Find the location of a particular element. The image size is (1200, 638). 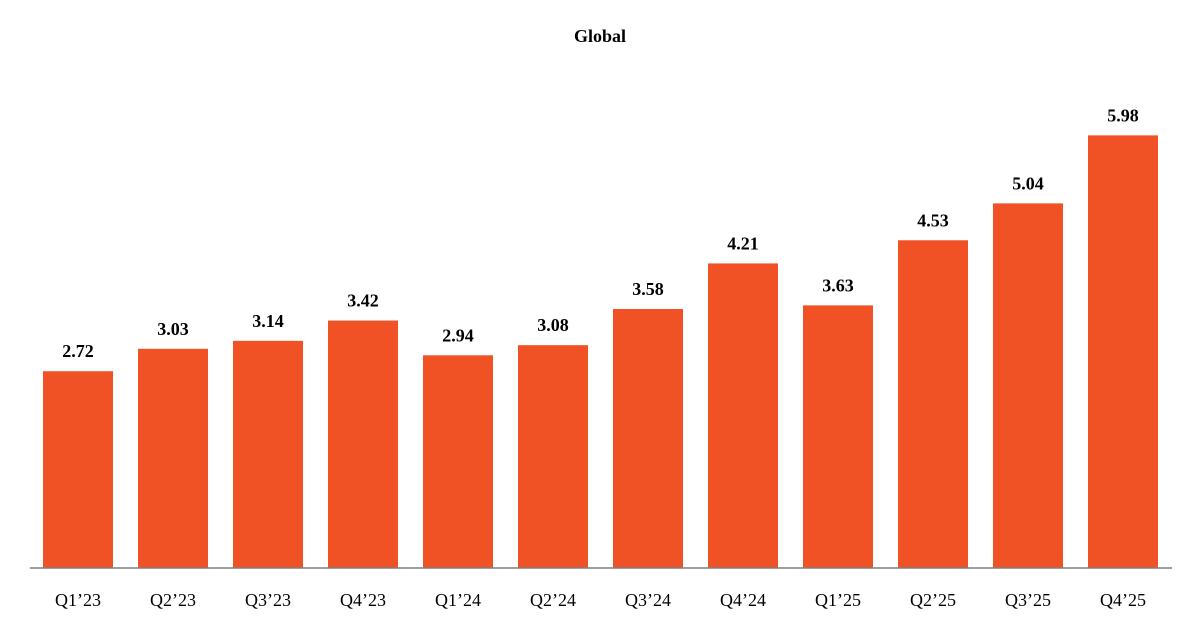

x-tick-label-7: Q4’24 is located at coordinates (743, 600).